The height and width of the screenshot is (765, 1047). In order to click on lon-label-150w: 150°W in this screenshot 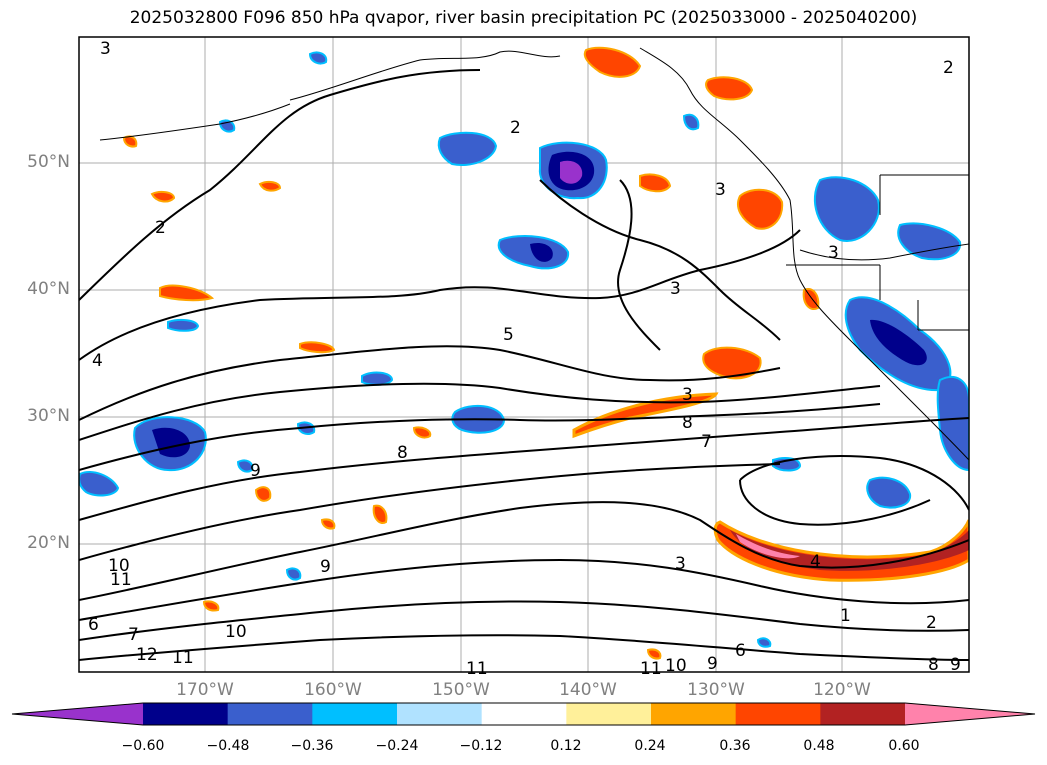, I will do `click(461, 690)`.